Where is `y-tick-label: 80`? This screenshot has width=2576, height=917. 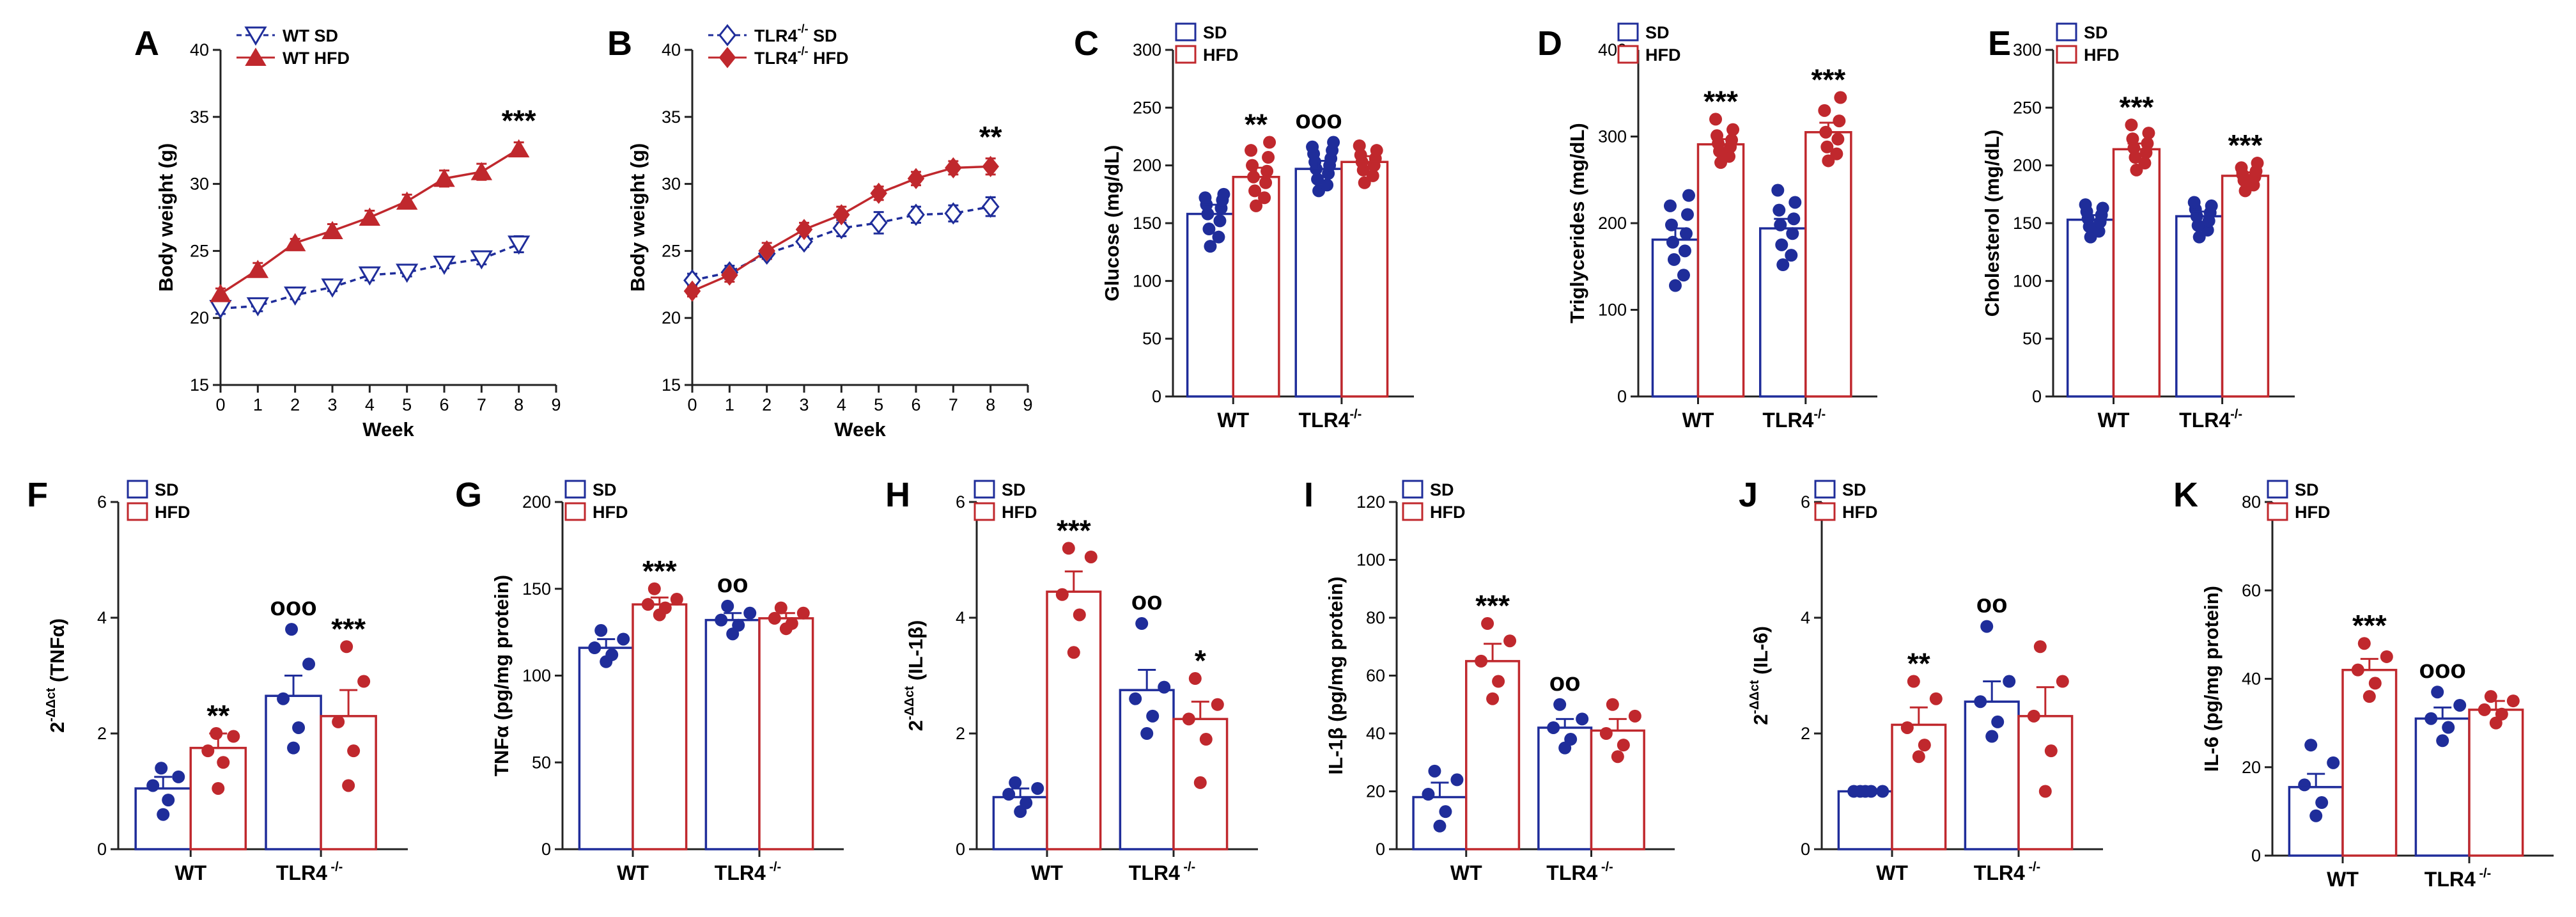
y-tick-label: 80 is located at coordinates (1376, 617).